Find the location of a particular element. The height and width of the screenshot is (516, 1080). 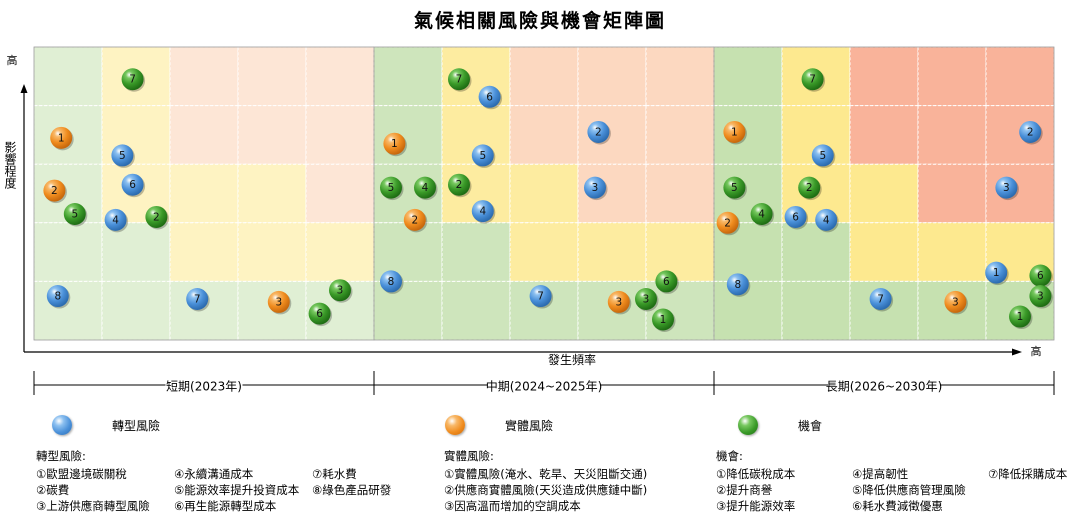

legend-marker-physical-icon is located at coordinates (455, 425).